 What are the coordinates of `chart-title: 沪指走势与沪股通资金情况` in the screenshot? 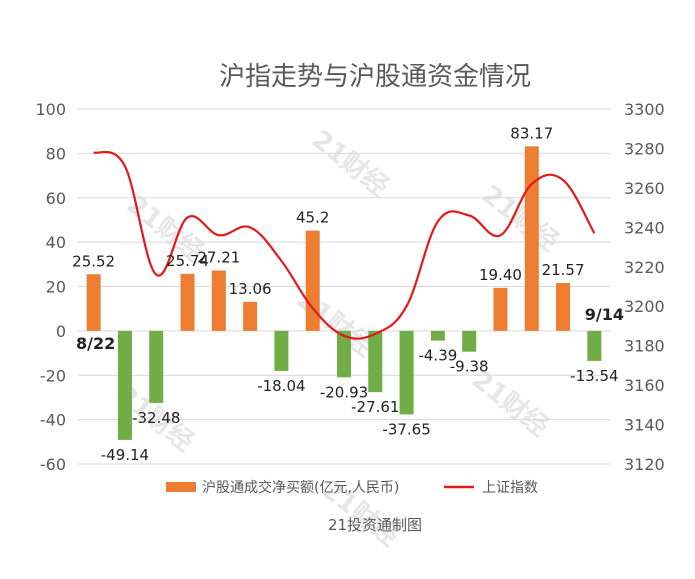 It's located at (375, 77).